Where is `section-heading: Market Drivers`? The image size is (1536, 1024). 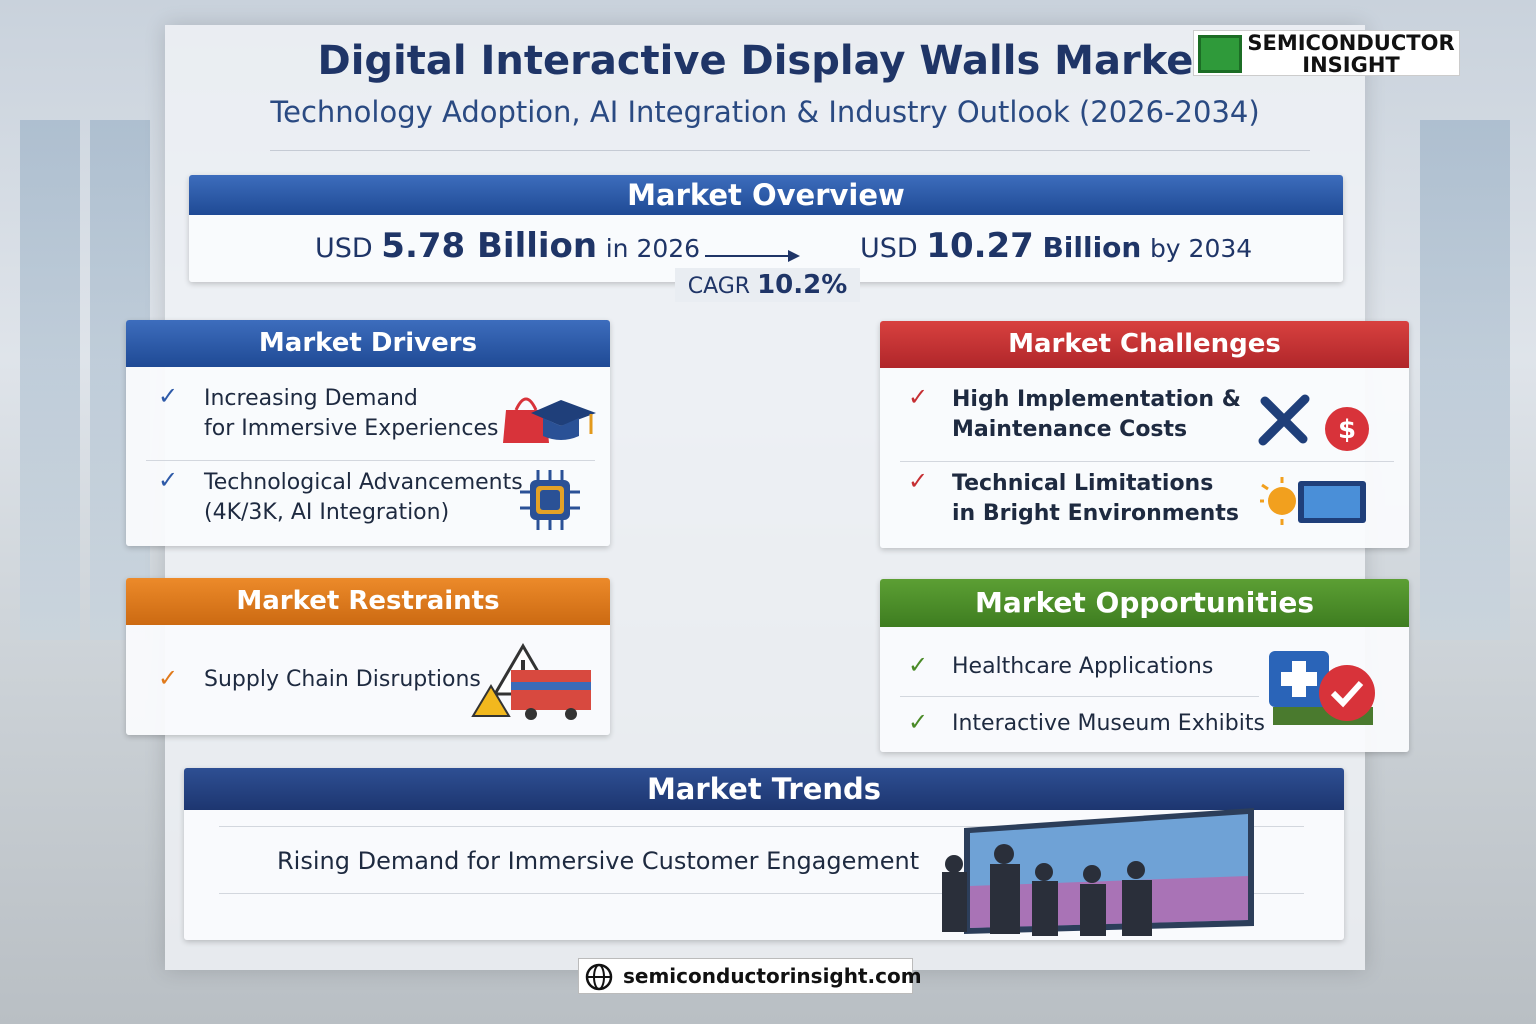
section-heading: Market Drivers is located at coordinates (368, 343).